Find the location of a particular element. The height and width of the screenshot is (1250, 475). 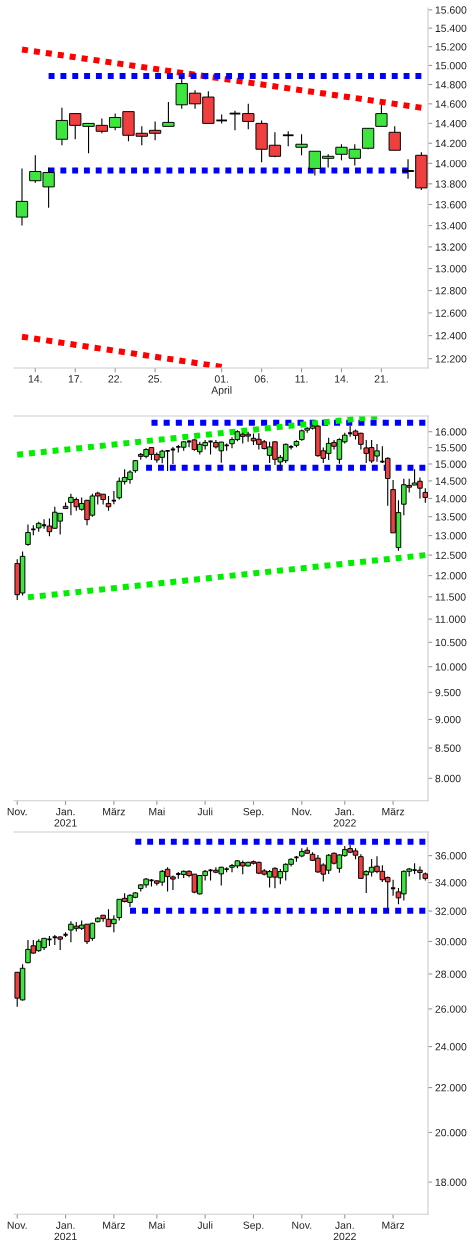

y-tick-label: 16.000 is located at coordinates (451, 432).